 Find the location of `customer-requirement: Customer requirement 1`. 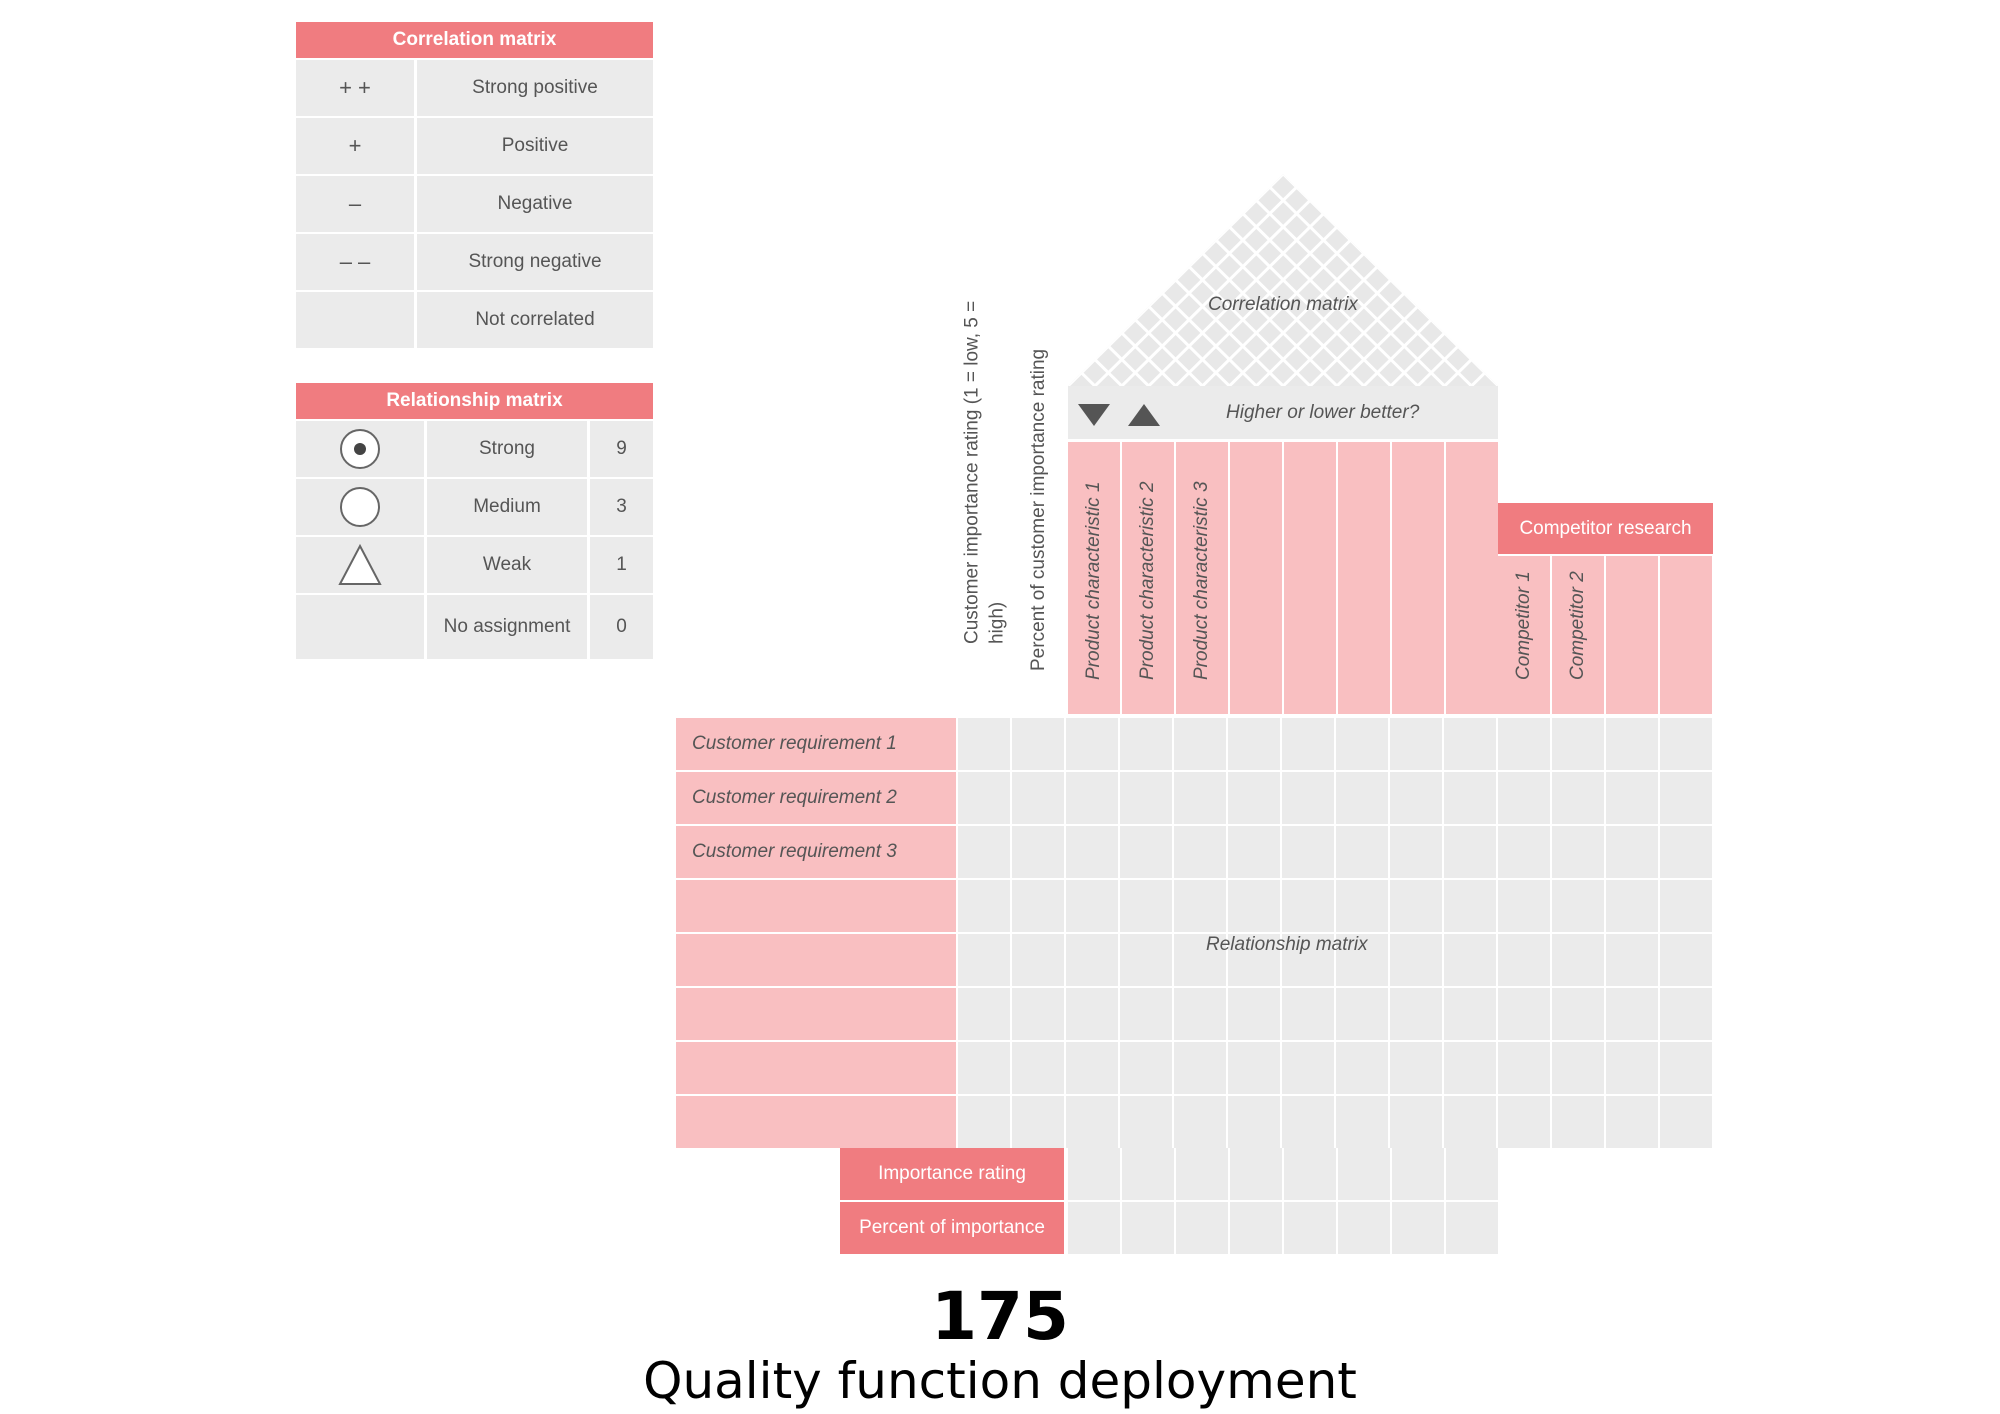

customer-requirement: Customer requirement 1 is located at coordinates (816, 744).